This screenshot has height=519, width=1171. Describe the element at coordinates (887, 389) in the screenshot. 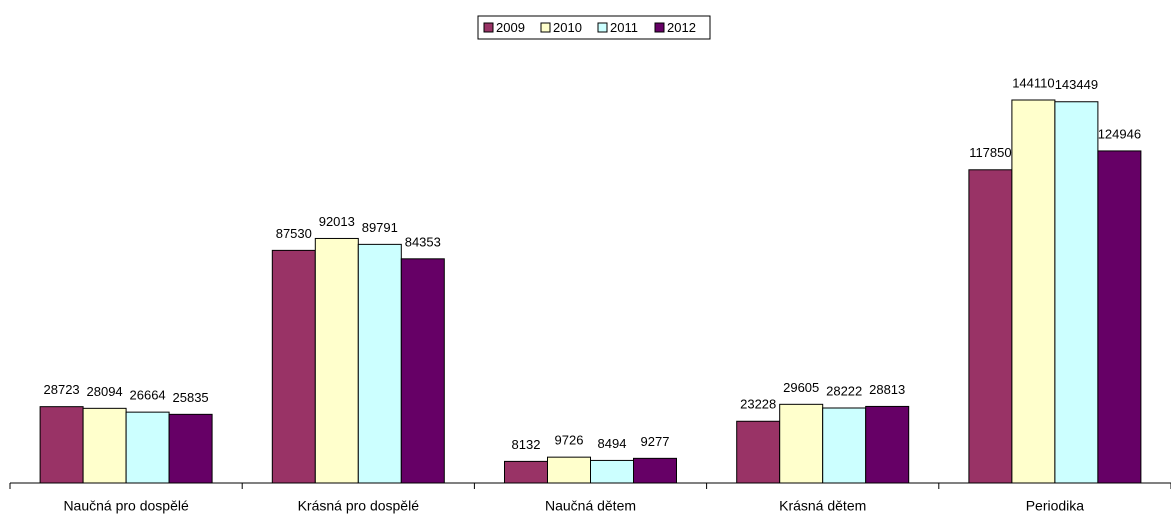

I see `data-label: 28813` at that location.